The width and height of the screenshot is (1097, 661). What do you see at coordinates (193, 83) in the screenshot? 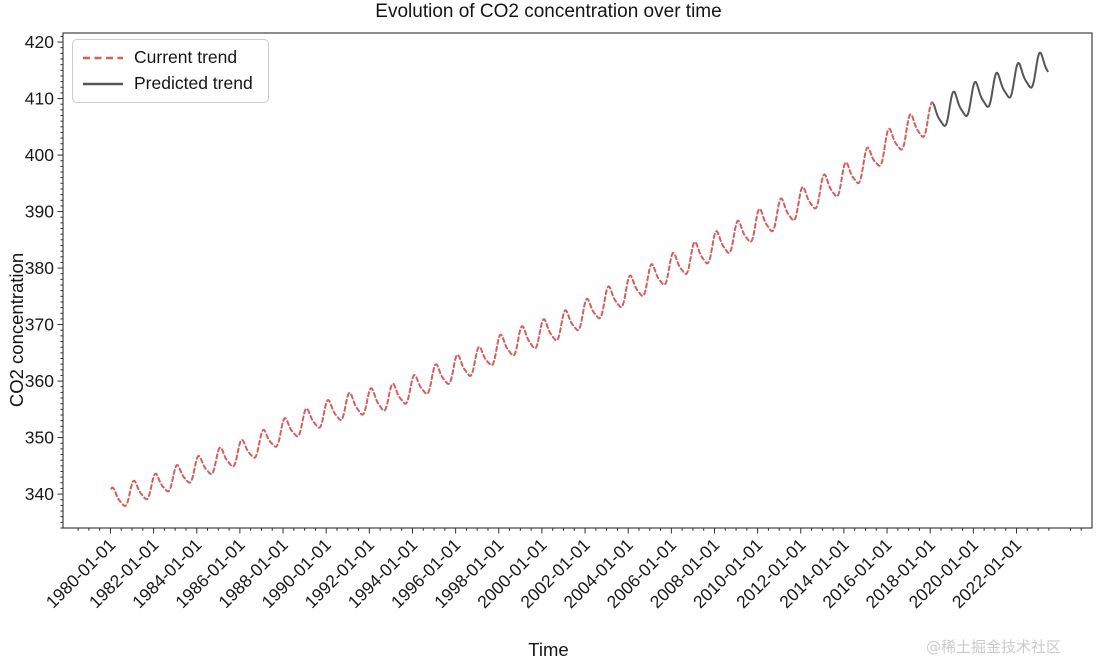
I see `legend-item-label: Predicted trend` at bounding box center [193, 83].